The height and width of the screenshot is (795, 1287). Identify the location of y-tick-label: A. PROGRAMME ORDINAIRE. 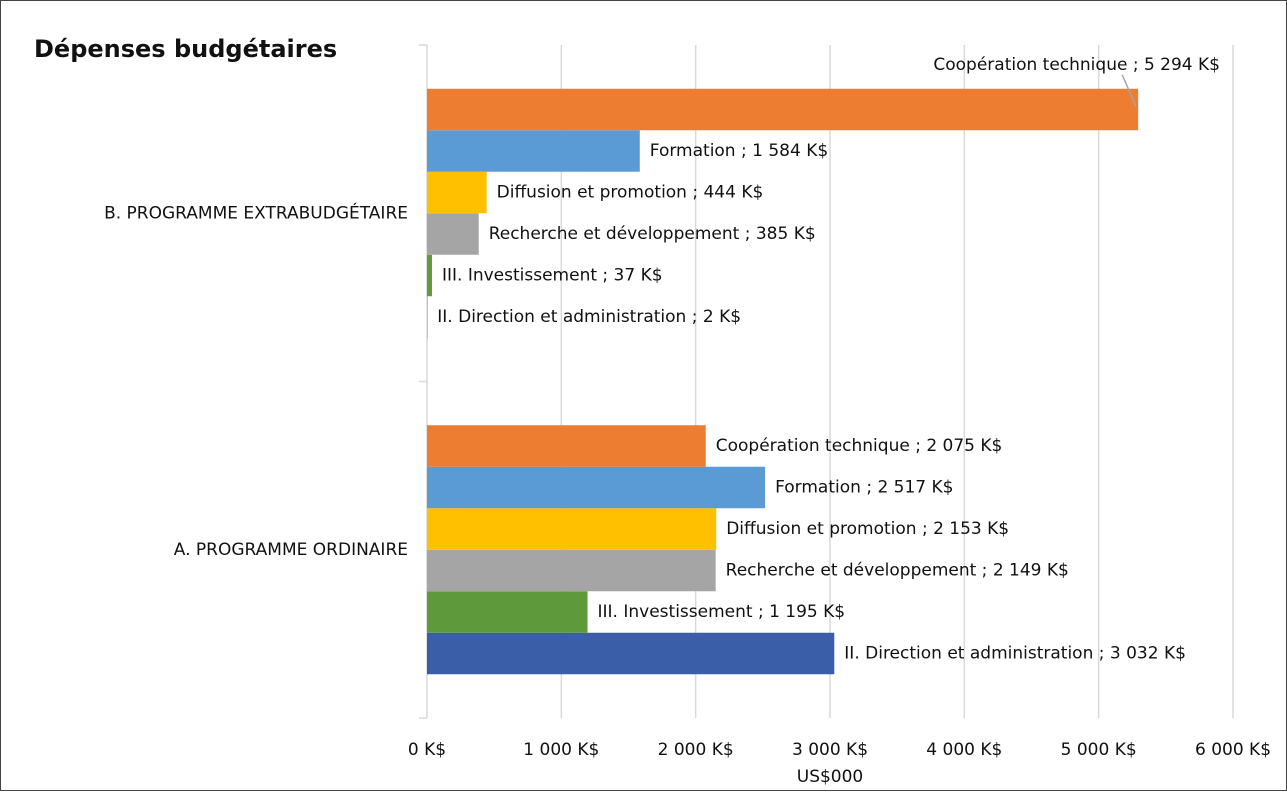
(291, 550).